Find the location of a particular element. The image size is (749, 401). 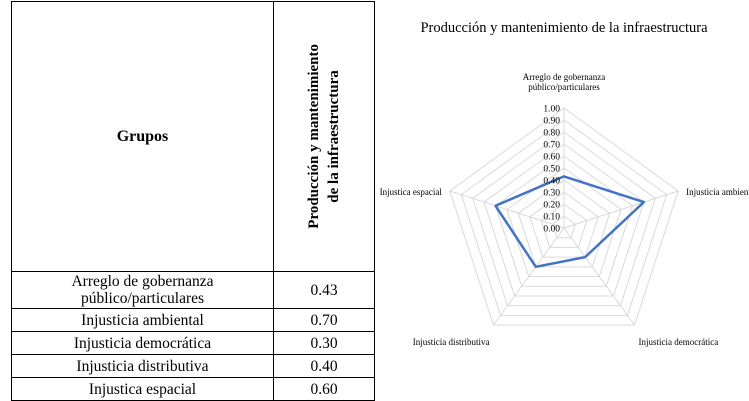

metric-header-line1: Producción y mantenimiento is located at coordinates (314, 136).